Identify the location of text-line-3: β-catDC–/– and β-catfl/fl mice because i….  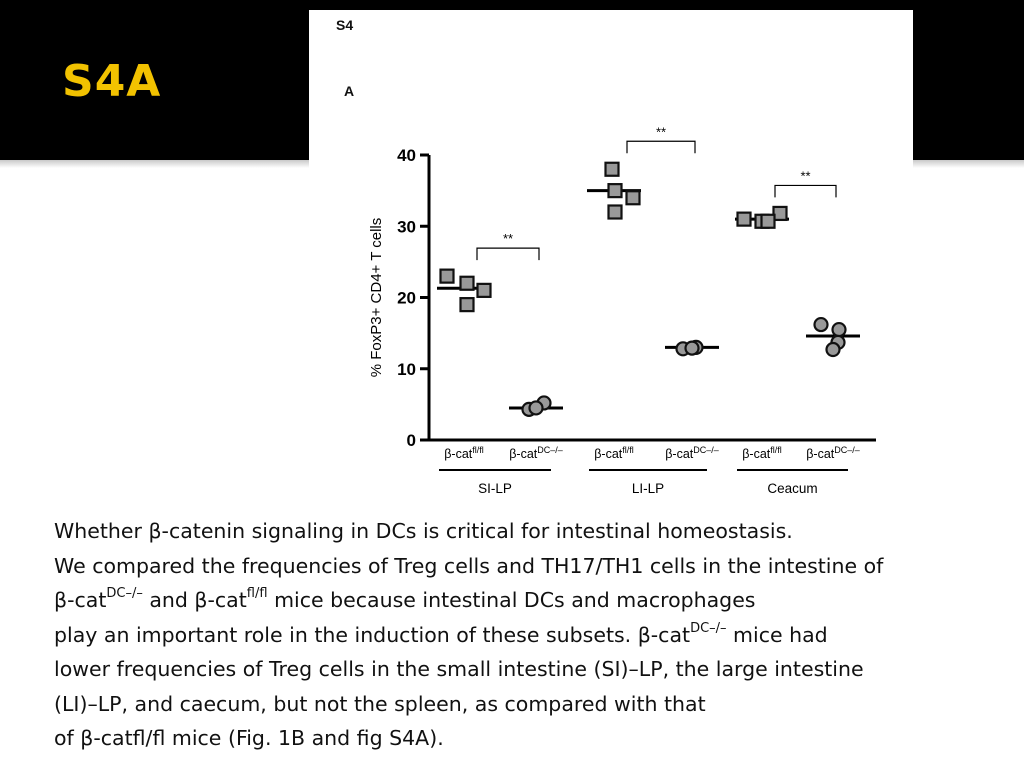
(529, 600).